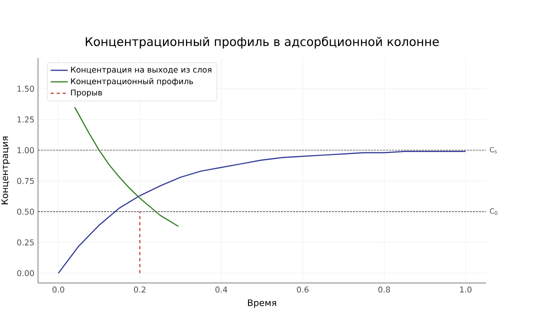 This screenshot has height=321, width=554. Describe the element at coordinates (384, 289) in the screenshot. I see `x-tick-label: 0.8` at that location.